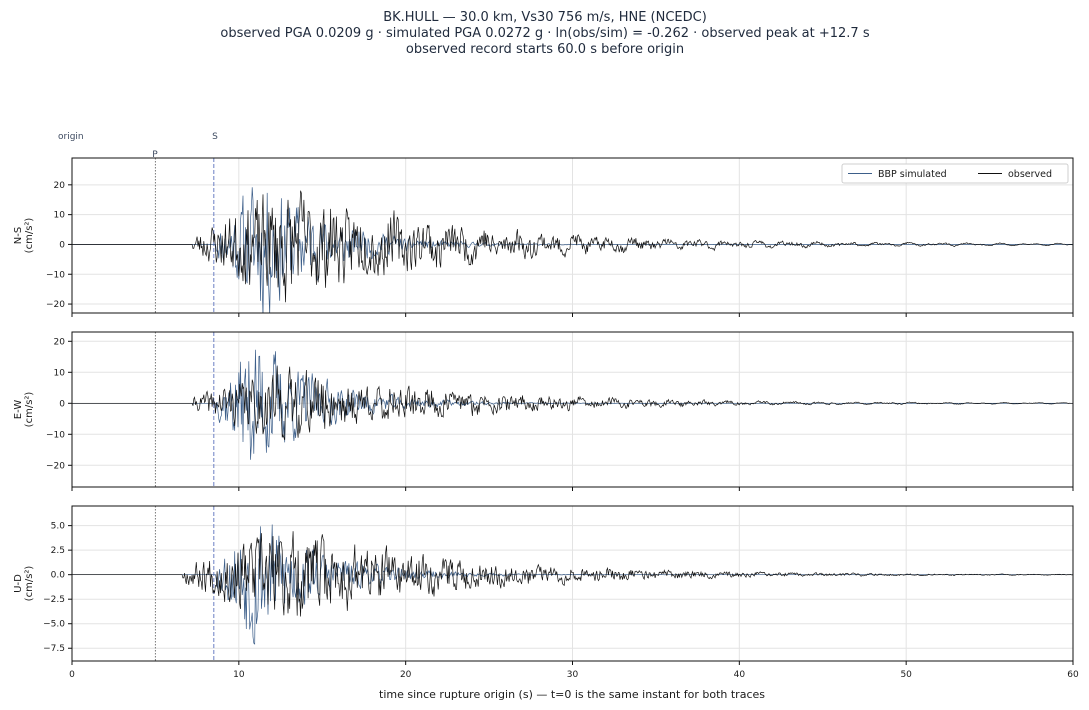  Describe the element at coordinates (1073, 675) in the screenshot. I see `x-tick-label: 60` at that location.